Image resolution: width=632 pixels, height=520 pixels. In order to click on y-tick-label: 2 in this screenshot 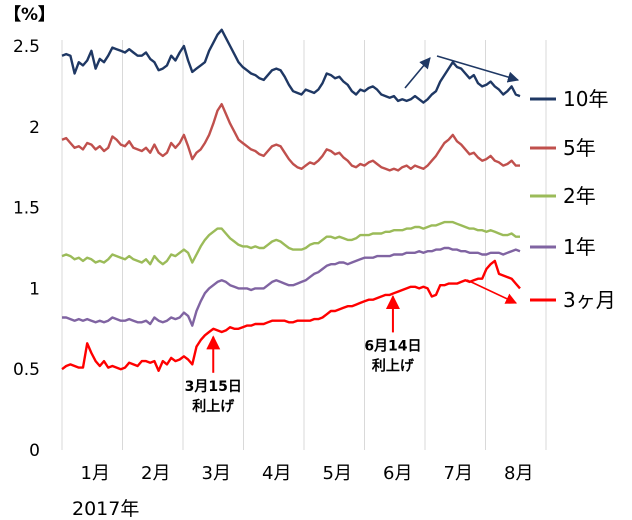, I will do `click(34, 128)`.